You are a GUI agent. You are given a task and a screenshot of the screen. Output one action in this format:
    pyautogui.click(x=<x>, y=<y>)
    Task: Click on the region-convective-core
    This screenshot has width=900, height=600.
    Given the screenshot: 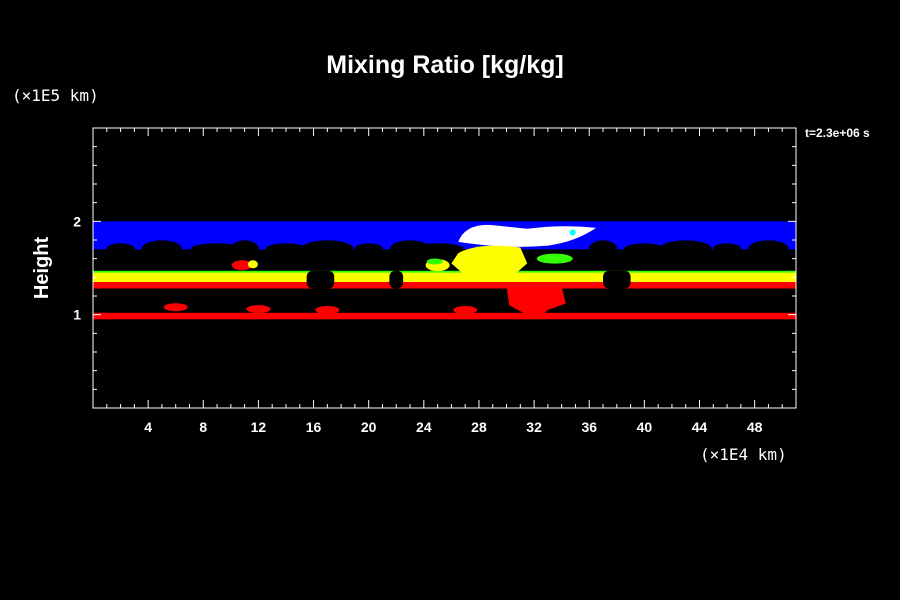 What is the action you would take?
    pyautogui.click(x=489, y=260)
    